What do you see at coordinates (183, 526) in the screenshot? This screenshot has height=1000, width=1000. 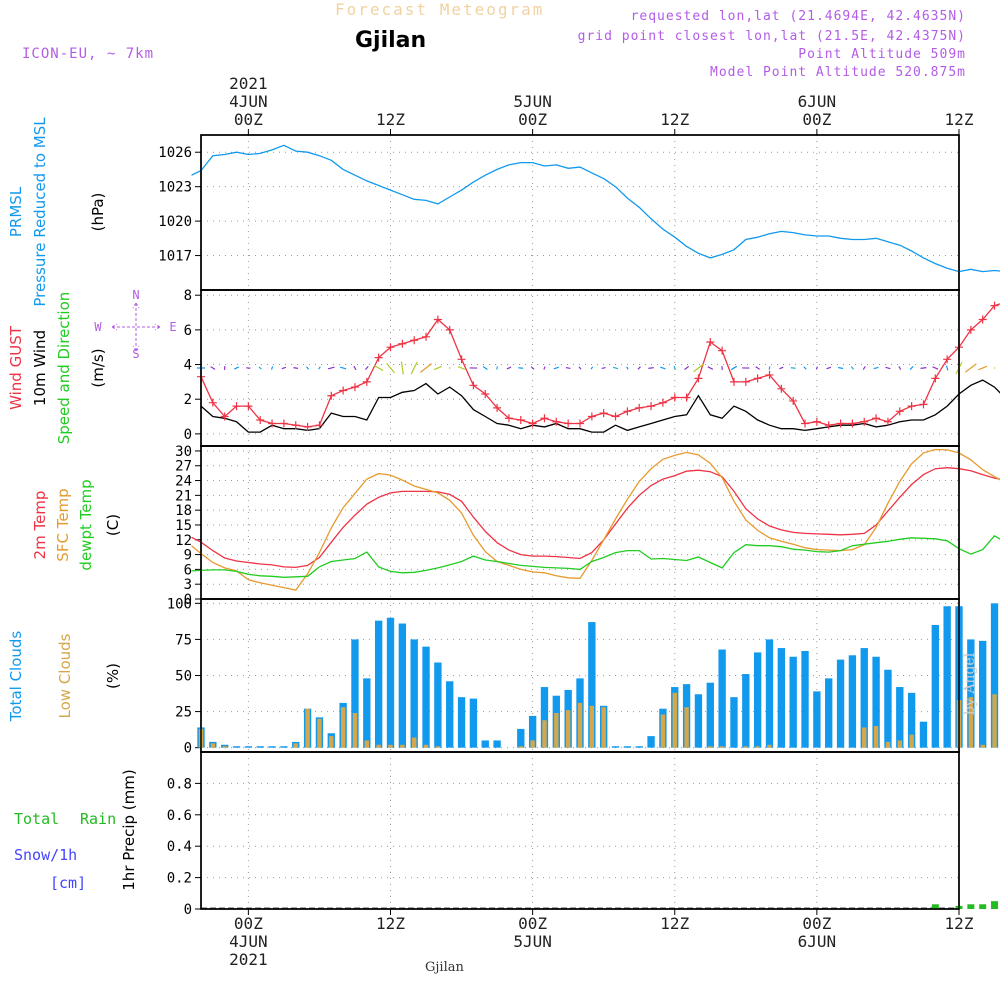 I see `y-tick-label: 15` at bounding box center [183, 526].